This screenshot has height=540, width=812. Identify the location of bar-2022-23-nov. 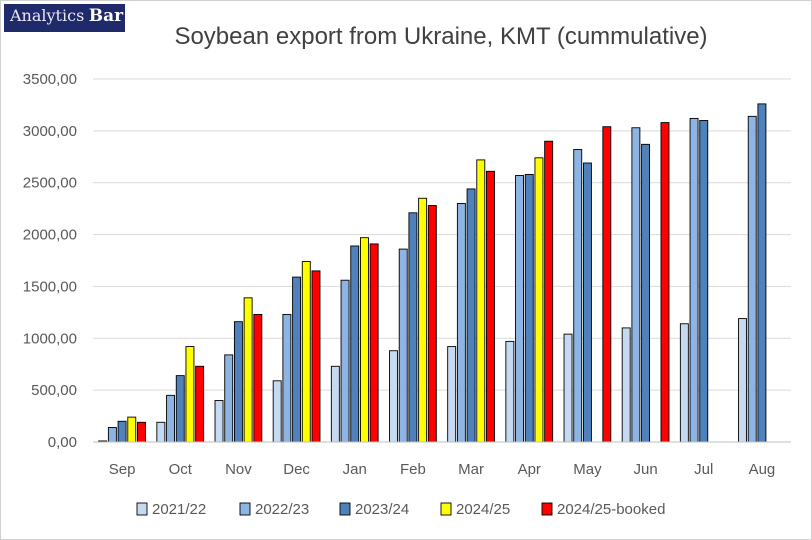
(229, 398).